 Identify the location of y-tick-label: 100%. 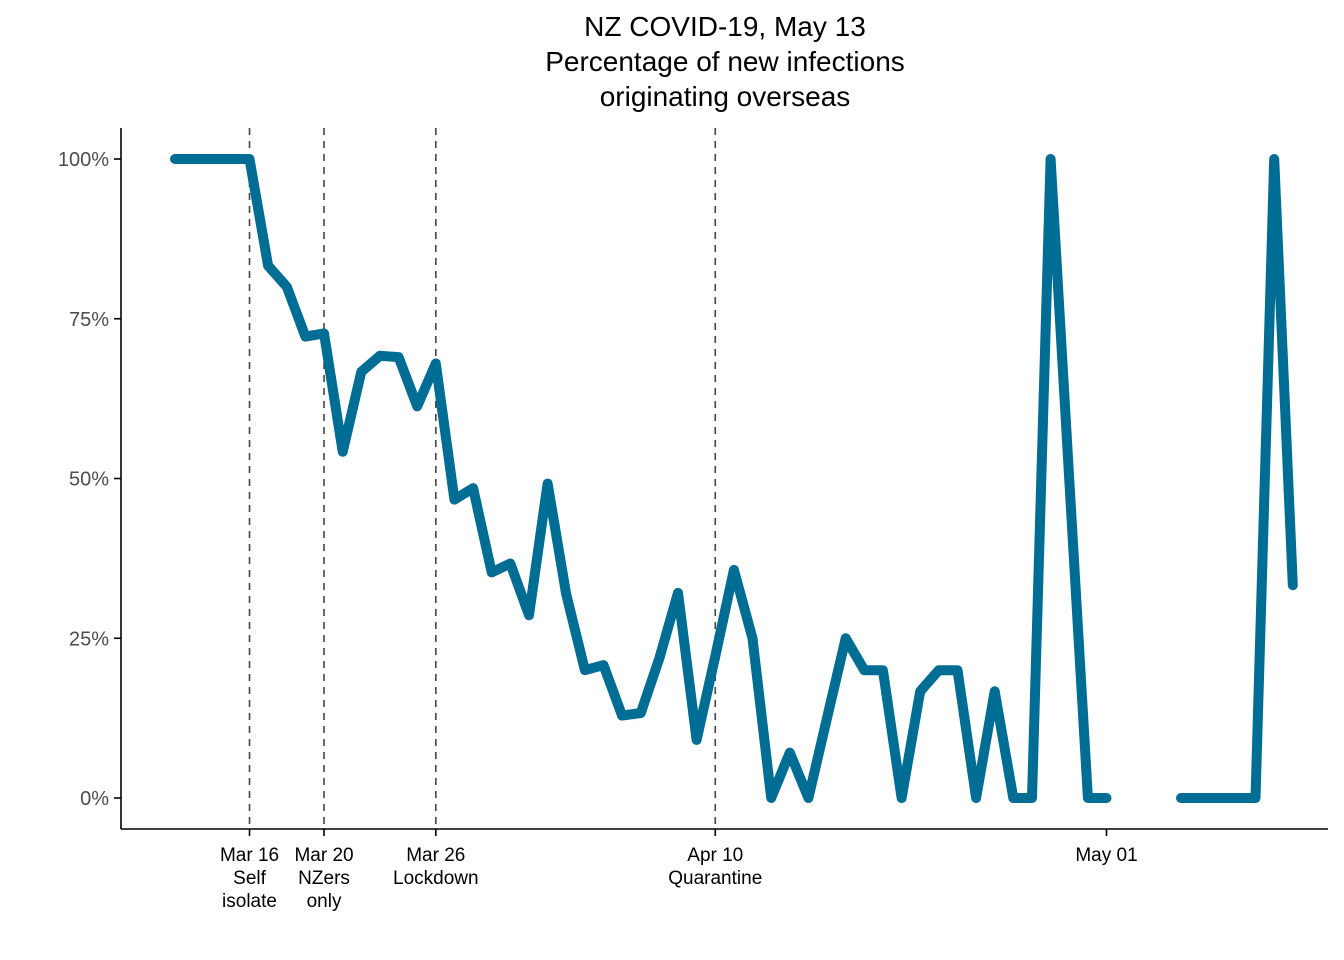
(83, 160).